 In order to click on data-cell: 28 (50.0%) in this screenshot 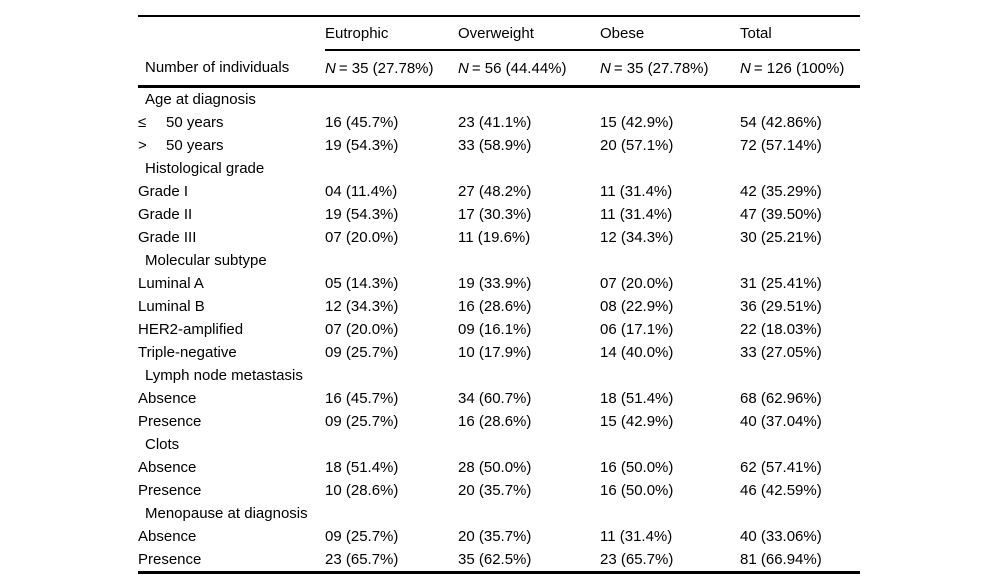, I will do `click(495, 467)`.